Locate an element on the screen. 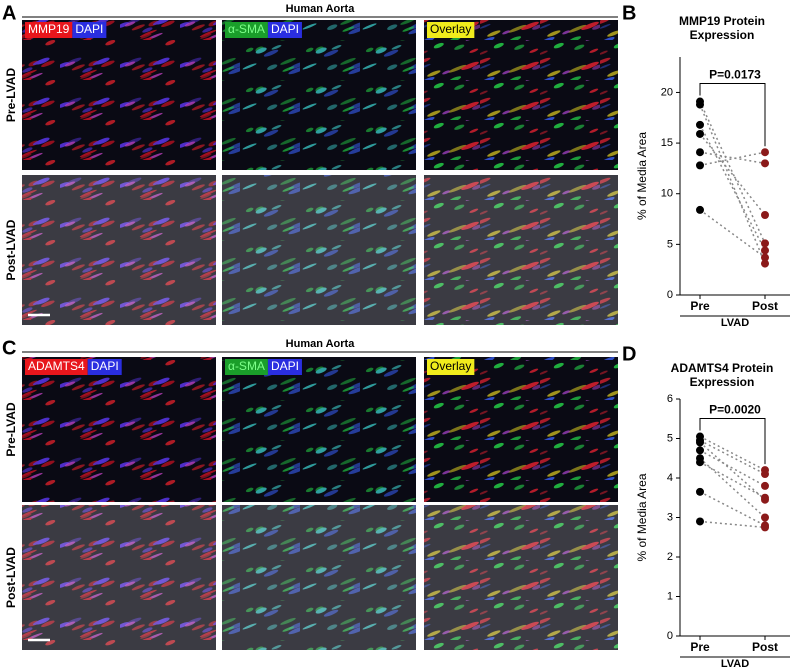 This screenshot has width=800, height=667. y-tick-label: 10 is located at coordinates (667, 194).